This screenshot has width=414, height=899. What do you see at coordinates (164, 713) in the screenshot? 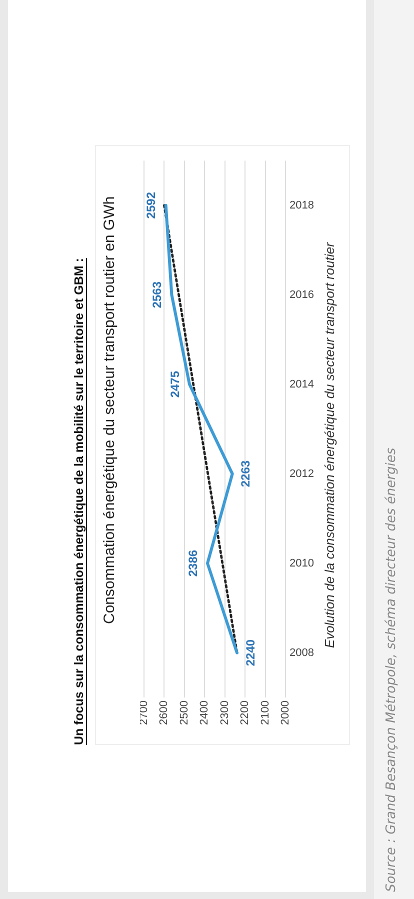
I see `x-tick-label: 2600` at bounding box center [164, 713].